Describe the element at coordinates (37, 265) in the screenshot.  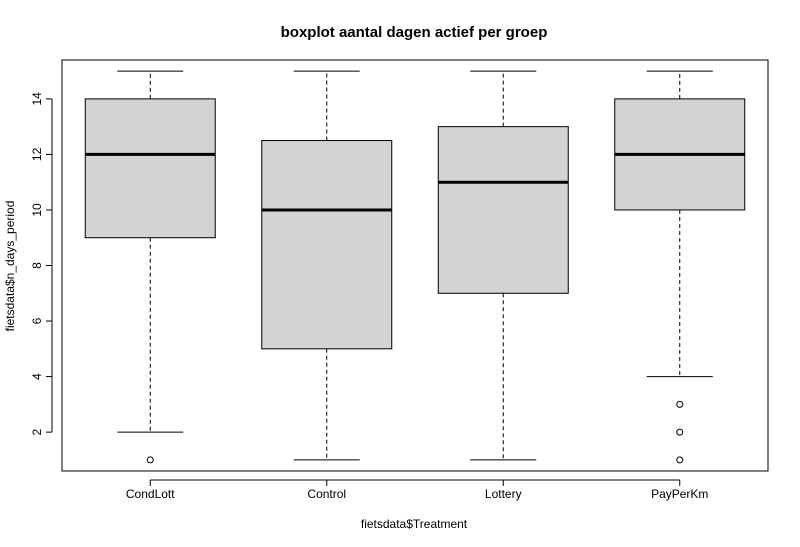
I see `y-tick-label: 8` at that location.